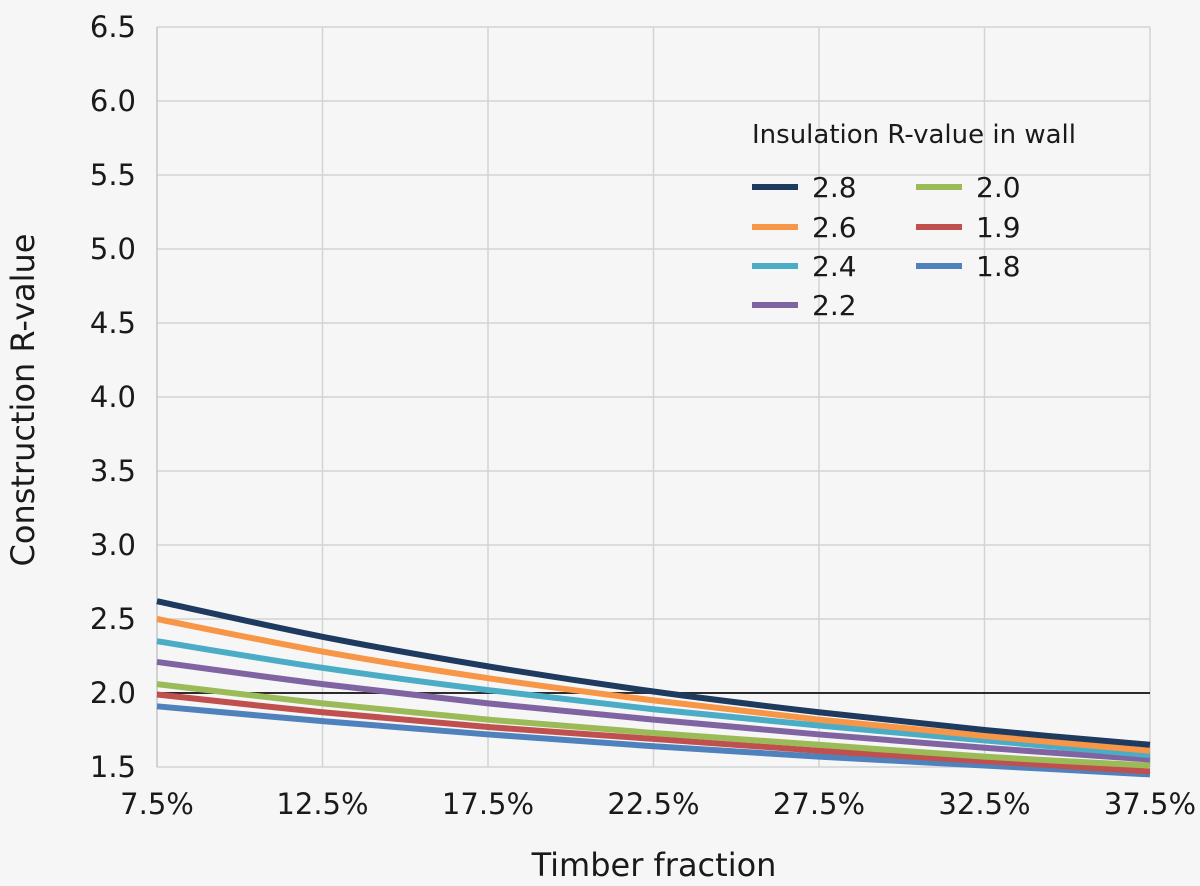 This screenshot has width=1200, height=886. I want to click on x-tick-label: 22.5%, so click(653, 804).